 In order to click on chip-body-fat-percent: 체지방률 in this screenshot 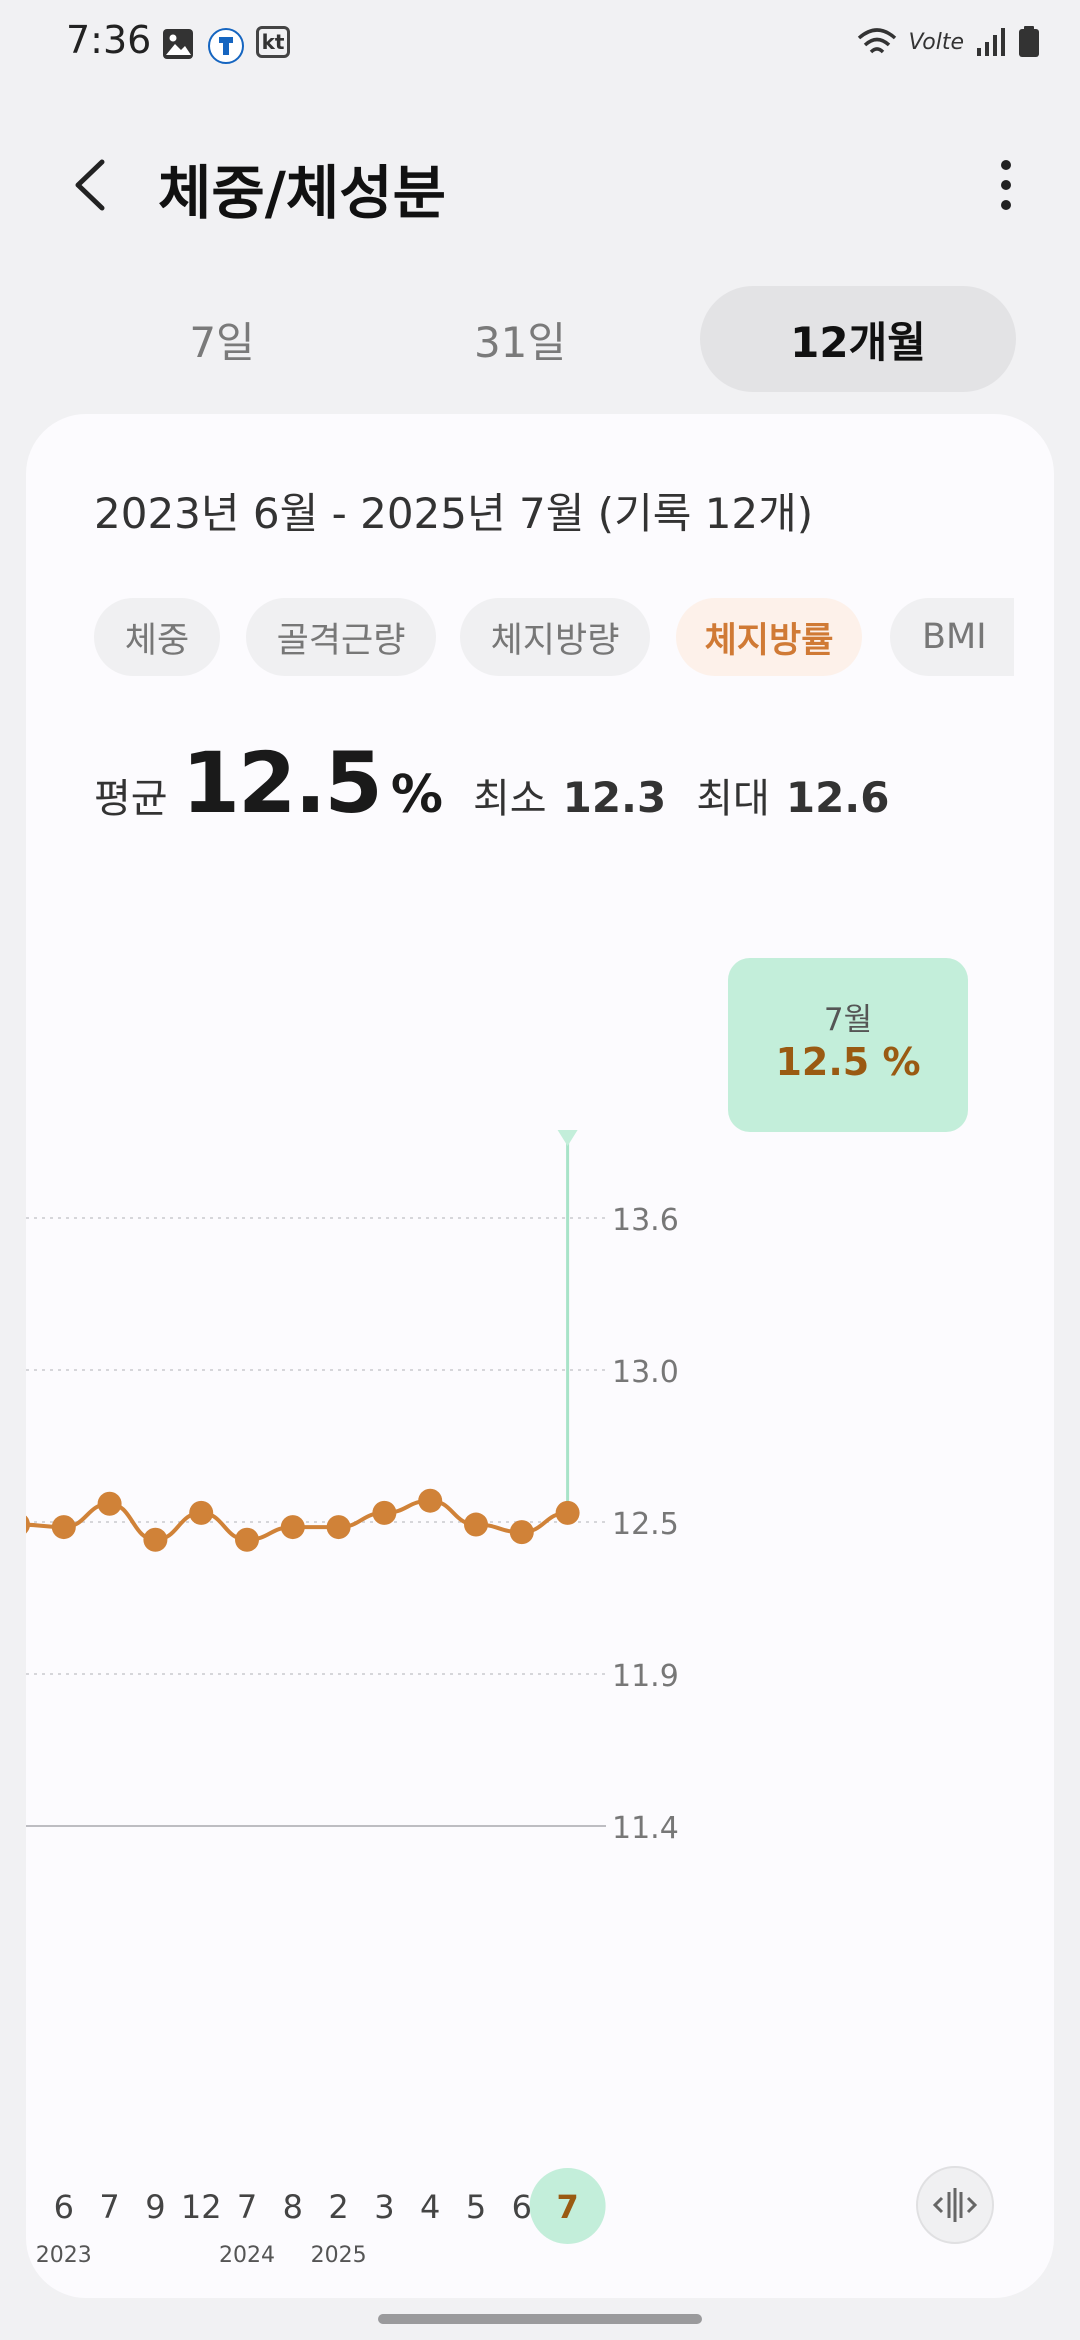, I will do `click(769, 637)`.